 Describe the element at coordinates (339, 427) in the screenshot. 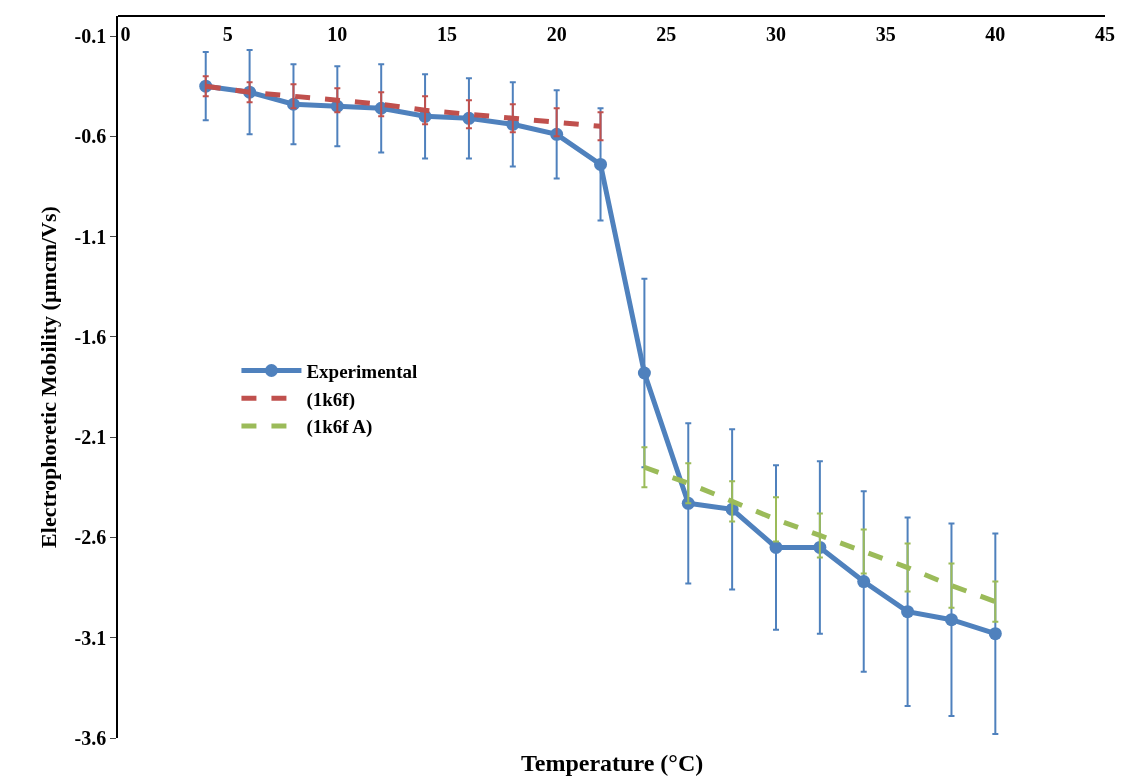

I see `legend-label: (1k6f A)` at that location.